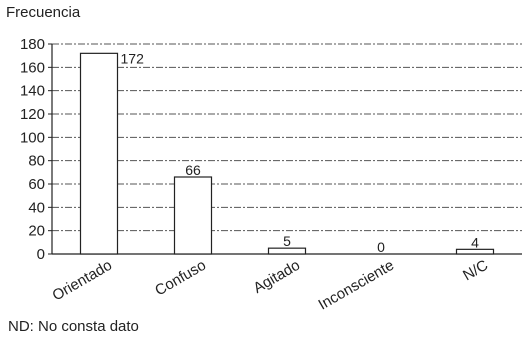 The width and height of the screenshot is (528, 340). What do you see at coordinates (32, 67) in the screenshot?
I see `y-tick-label: 160` at bounding box center [32, 67].